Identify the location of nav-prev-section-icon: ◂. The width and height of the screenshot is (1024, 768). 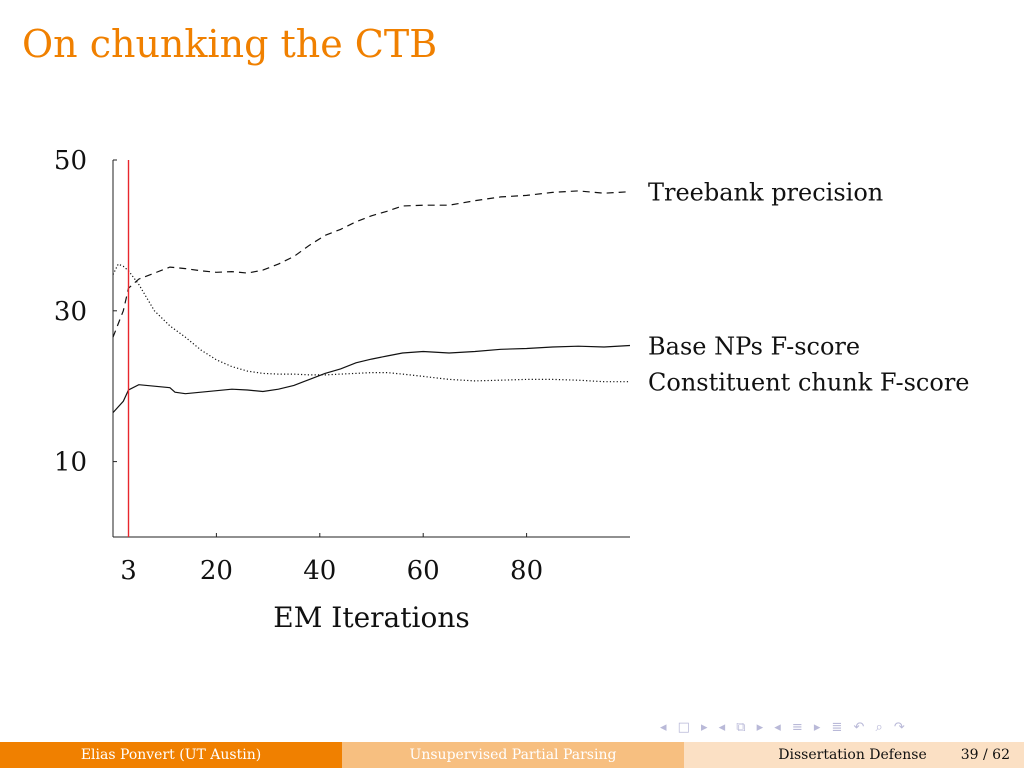
(777, 727).